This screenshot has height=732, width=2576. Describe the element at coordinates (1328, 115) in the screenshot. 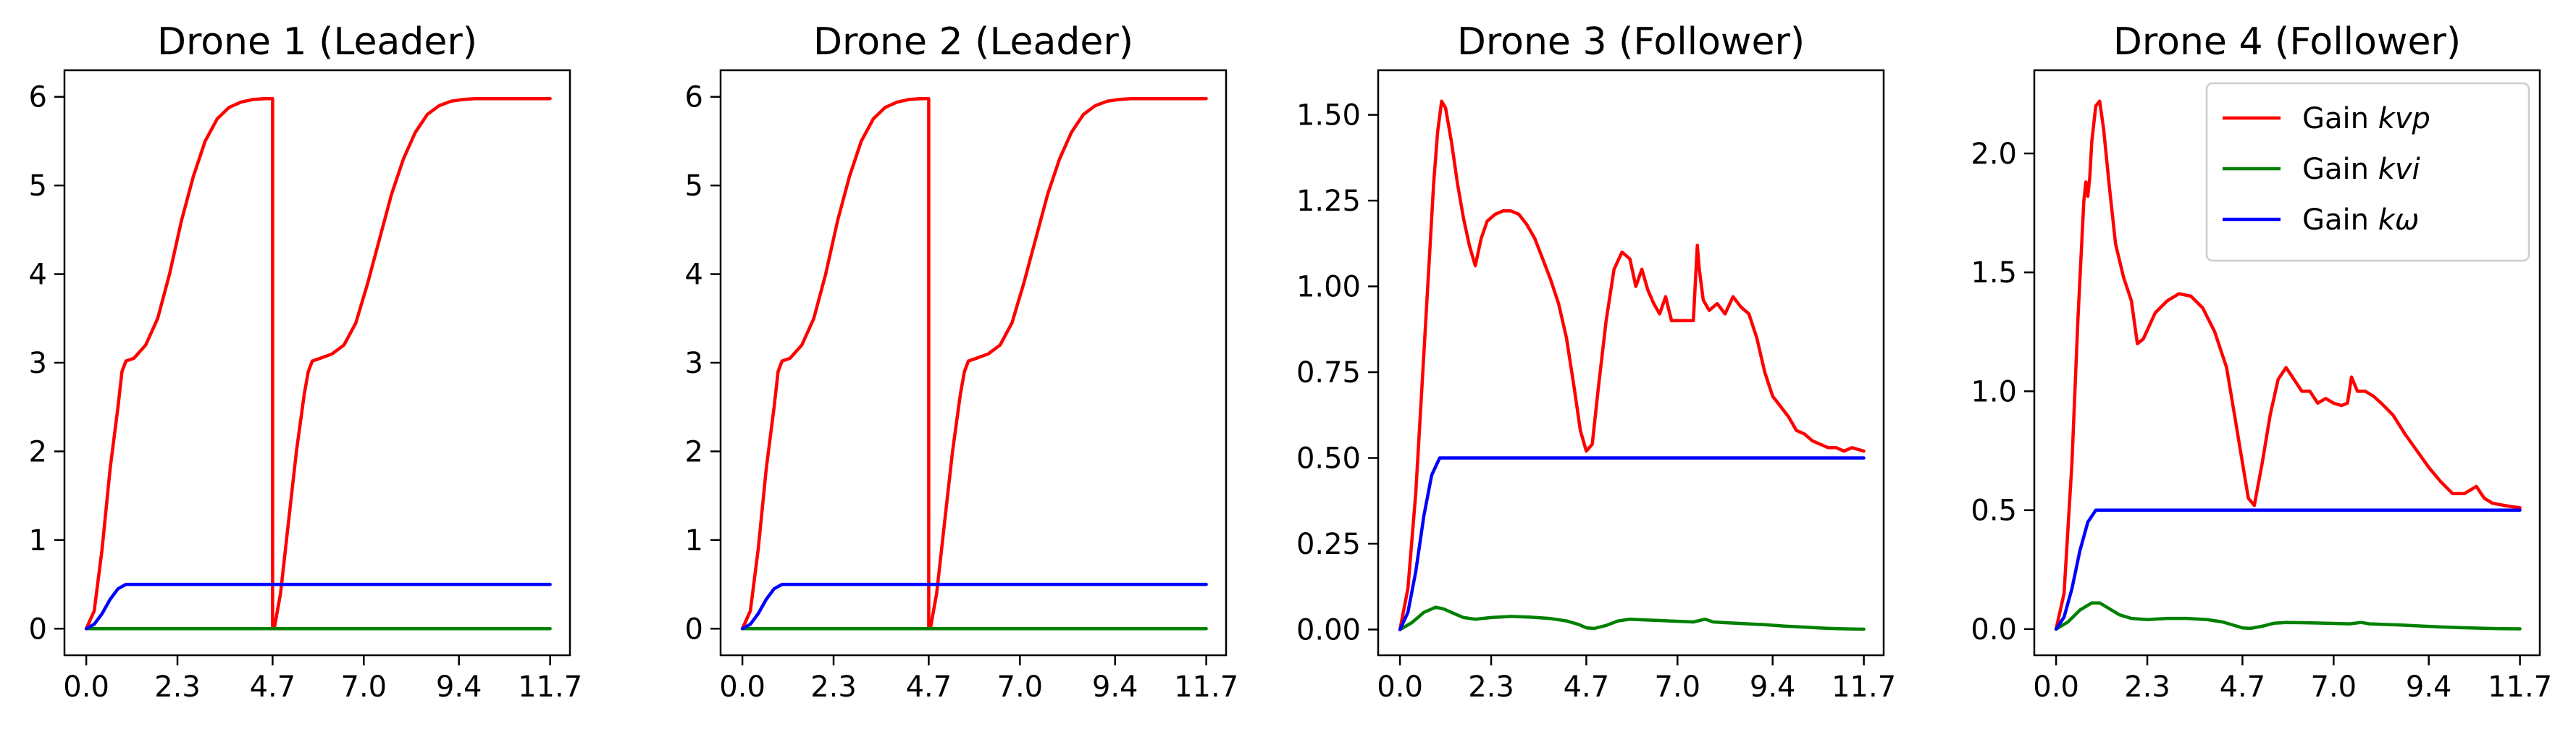

I see `y-tick-label: 1.50` at that location.